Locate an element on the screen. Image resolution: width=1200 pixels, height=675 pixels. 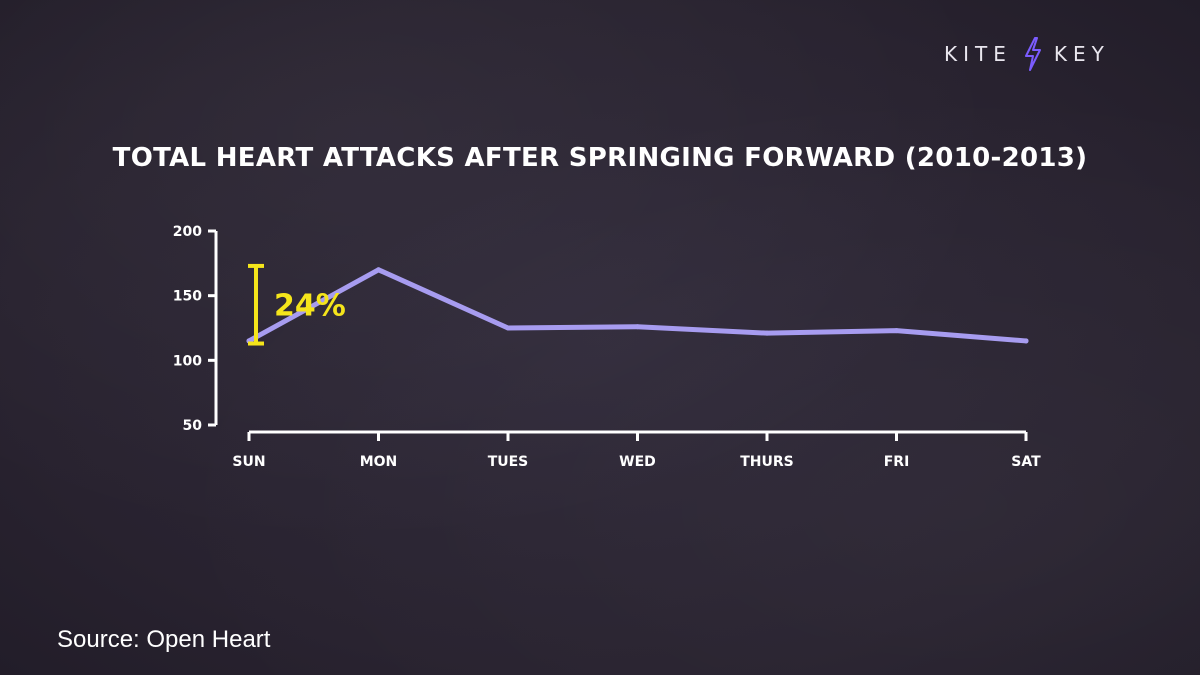
x-tick-label: WED is located at coordinates (637, 462).